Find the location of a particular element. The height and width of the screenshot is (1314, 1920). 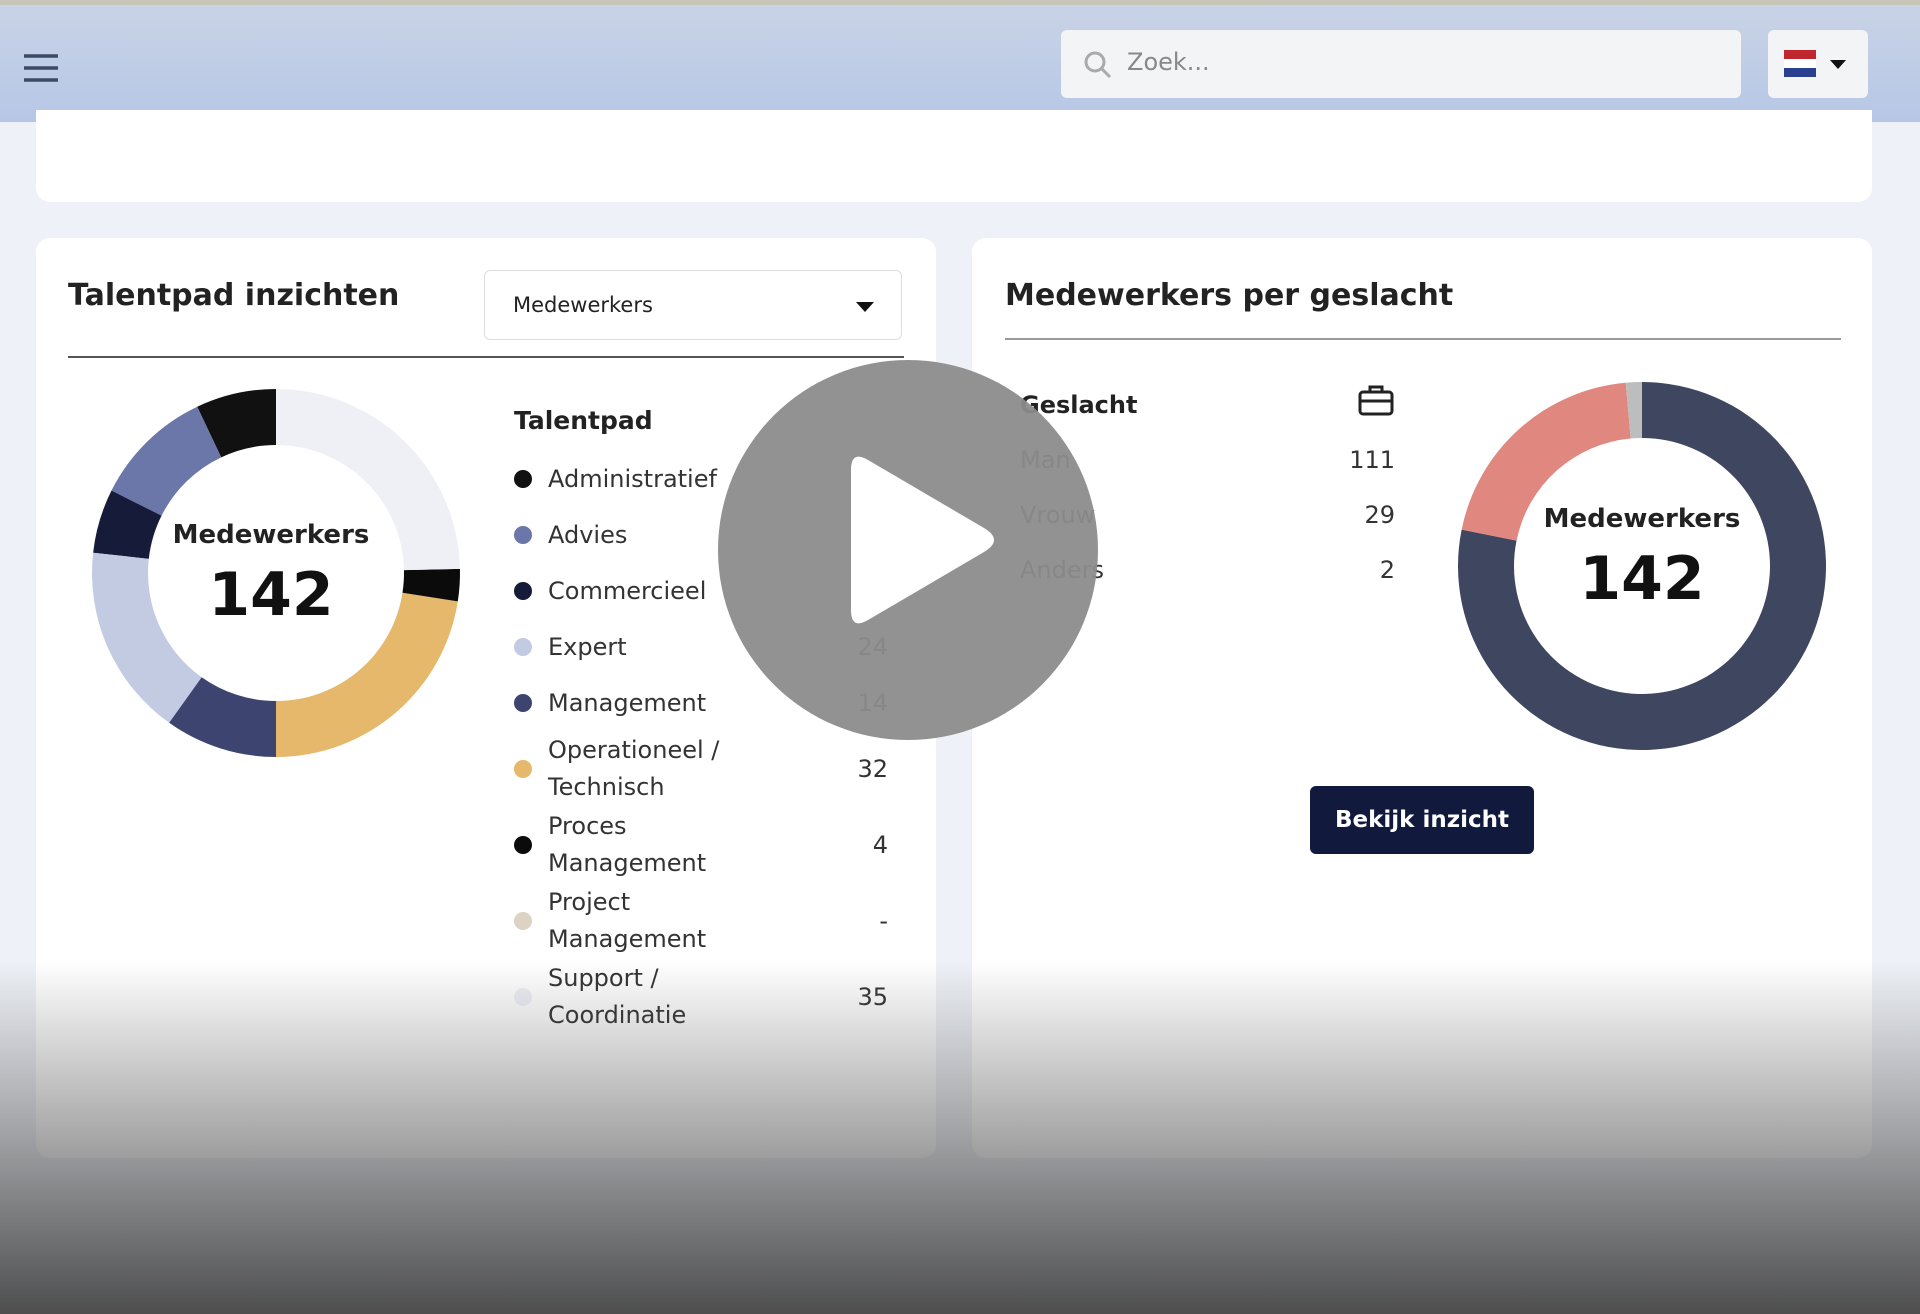

card-title: Medewerkers per geslacht is located at coordinates (1229, 295).